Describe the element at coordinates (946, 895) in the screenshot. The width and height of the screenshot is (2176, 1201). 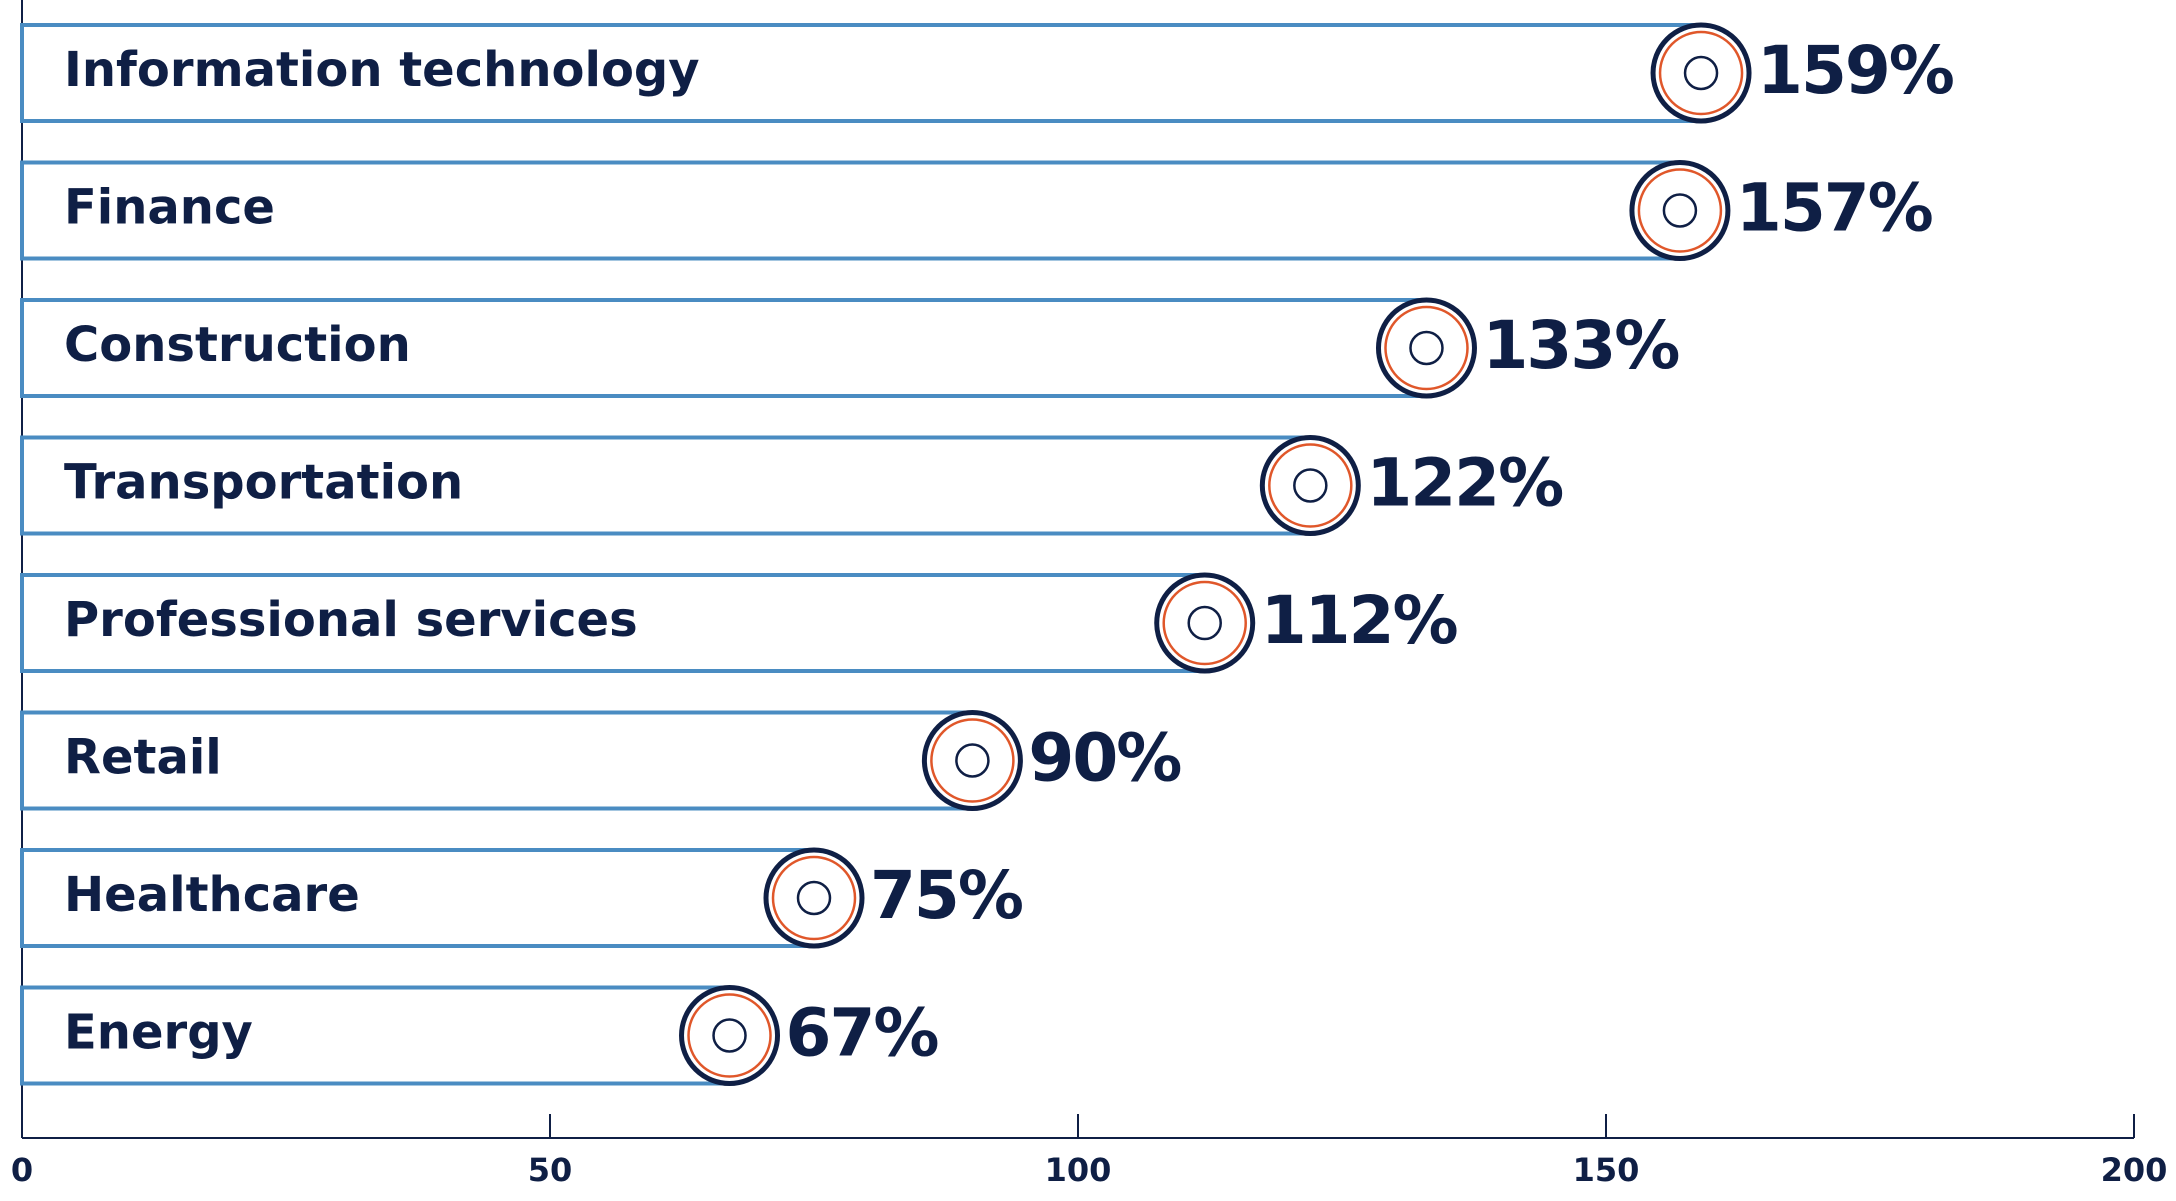
I see `value-label: 75%` at that location.